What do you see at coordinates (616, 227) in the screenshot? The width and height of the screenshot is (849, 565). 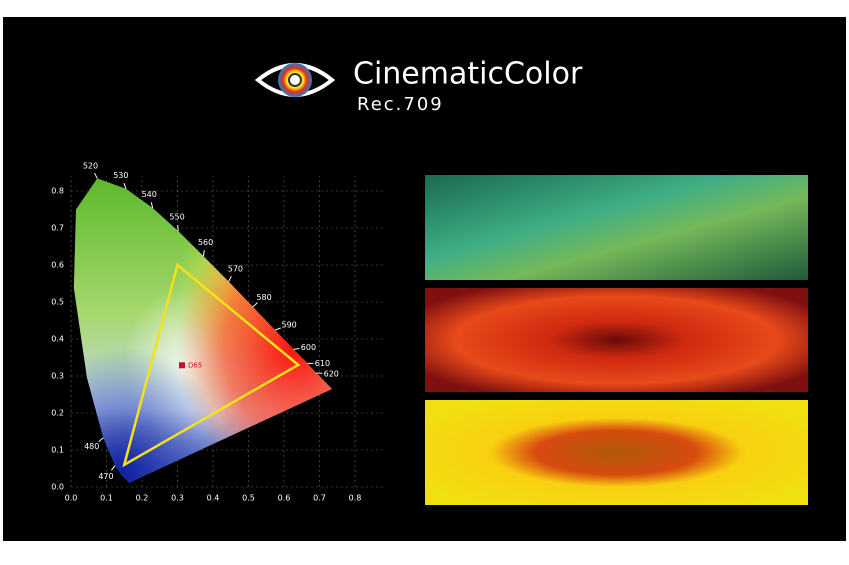 I see `photo-succulent` at bounding box center [616, 227].